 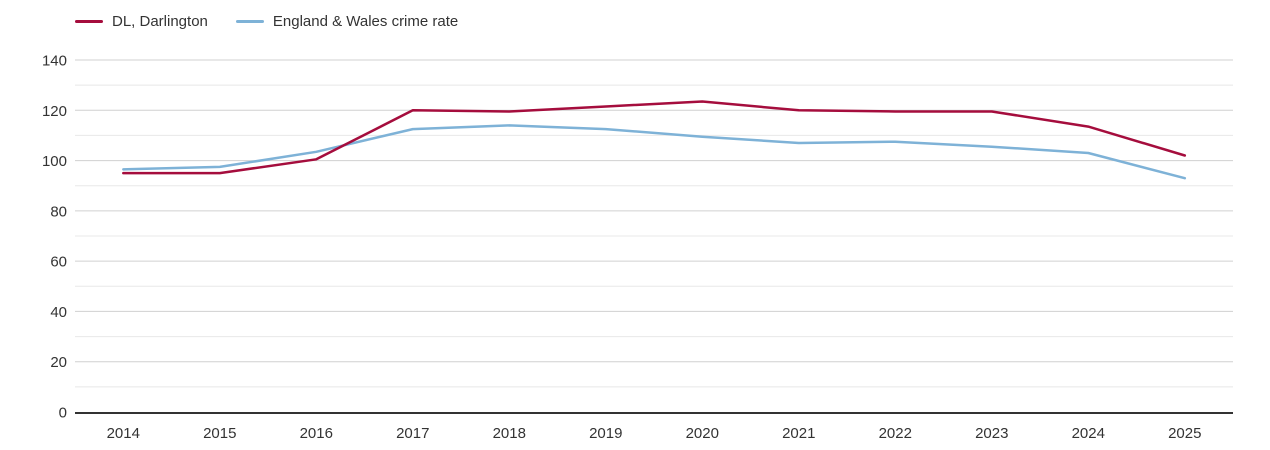 I want to click on y-axis-tick-label: 40, so click(x=58, y=312).